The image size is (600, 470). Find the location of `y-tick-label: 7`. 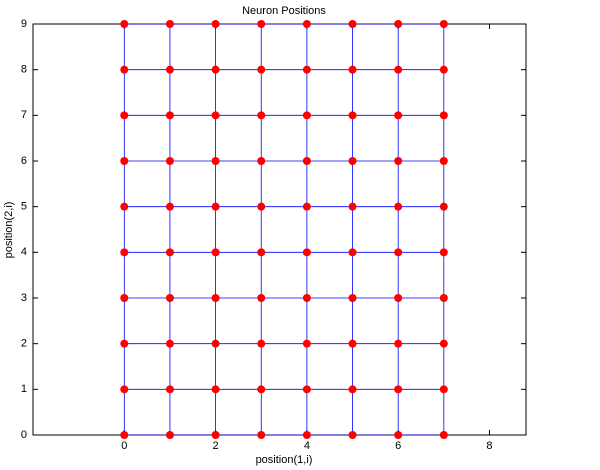

y-tick-label: 7 is located at coordinates (24, 115).